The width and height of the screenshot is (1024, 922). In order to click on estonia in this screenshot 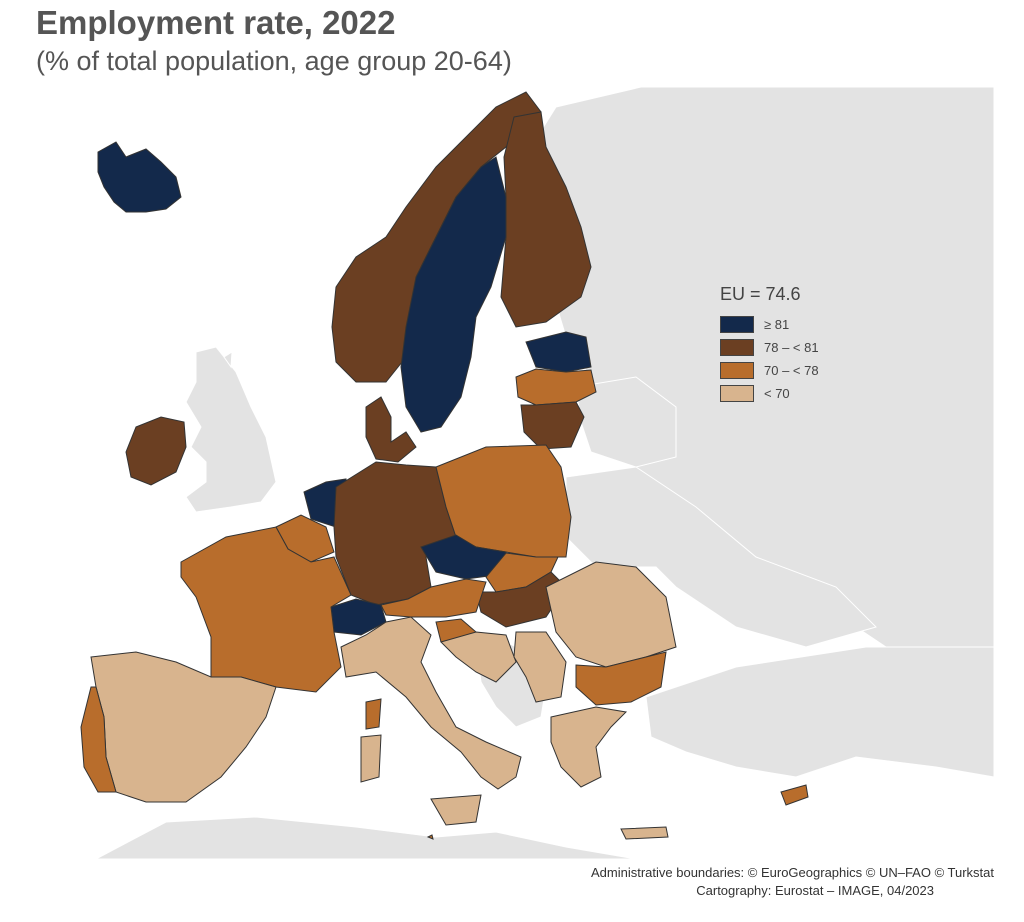, I will do `click(558, 352)`.